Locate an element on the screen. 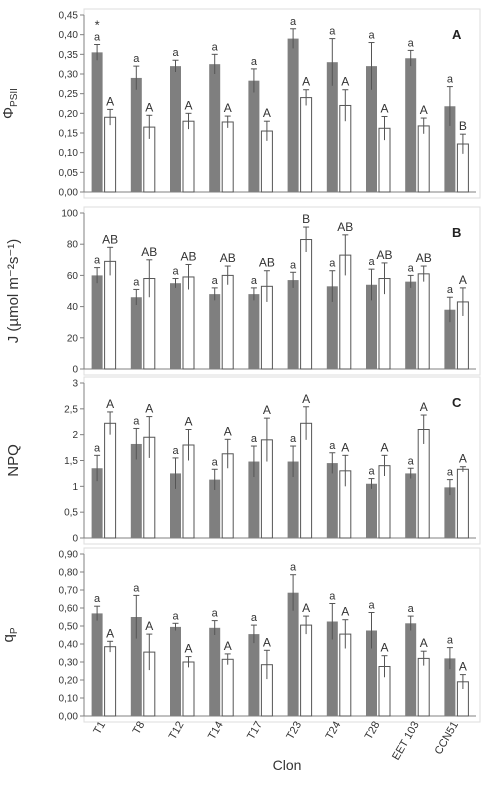 This screenshot has height=789, width=487. x-tick-label: T1 is located at coordinates (99, 728).